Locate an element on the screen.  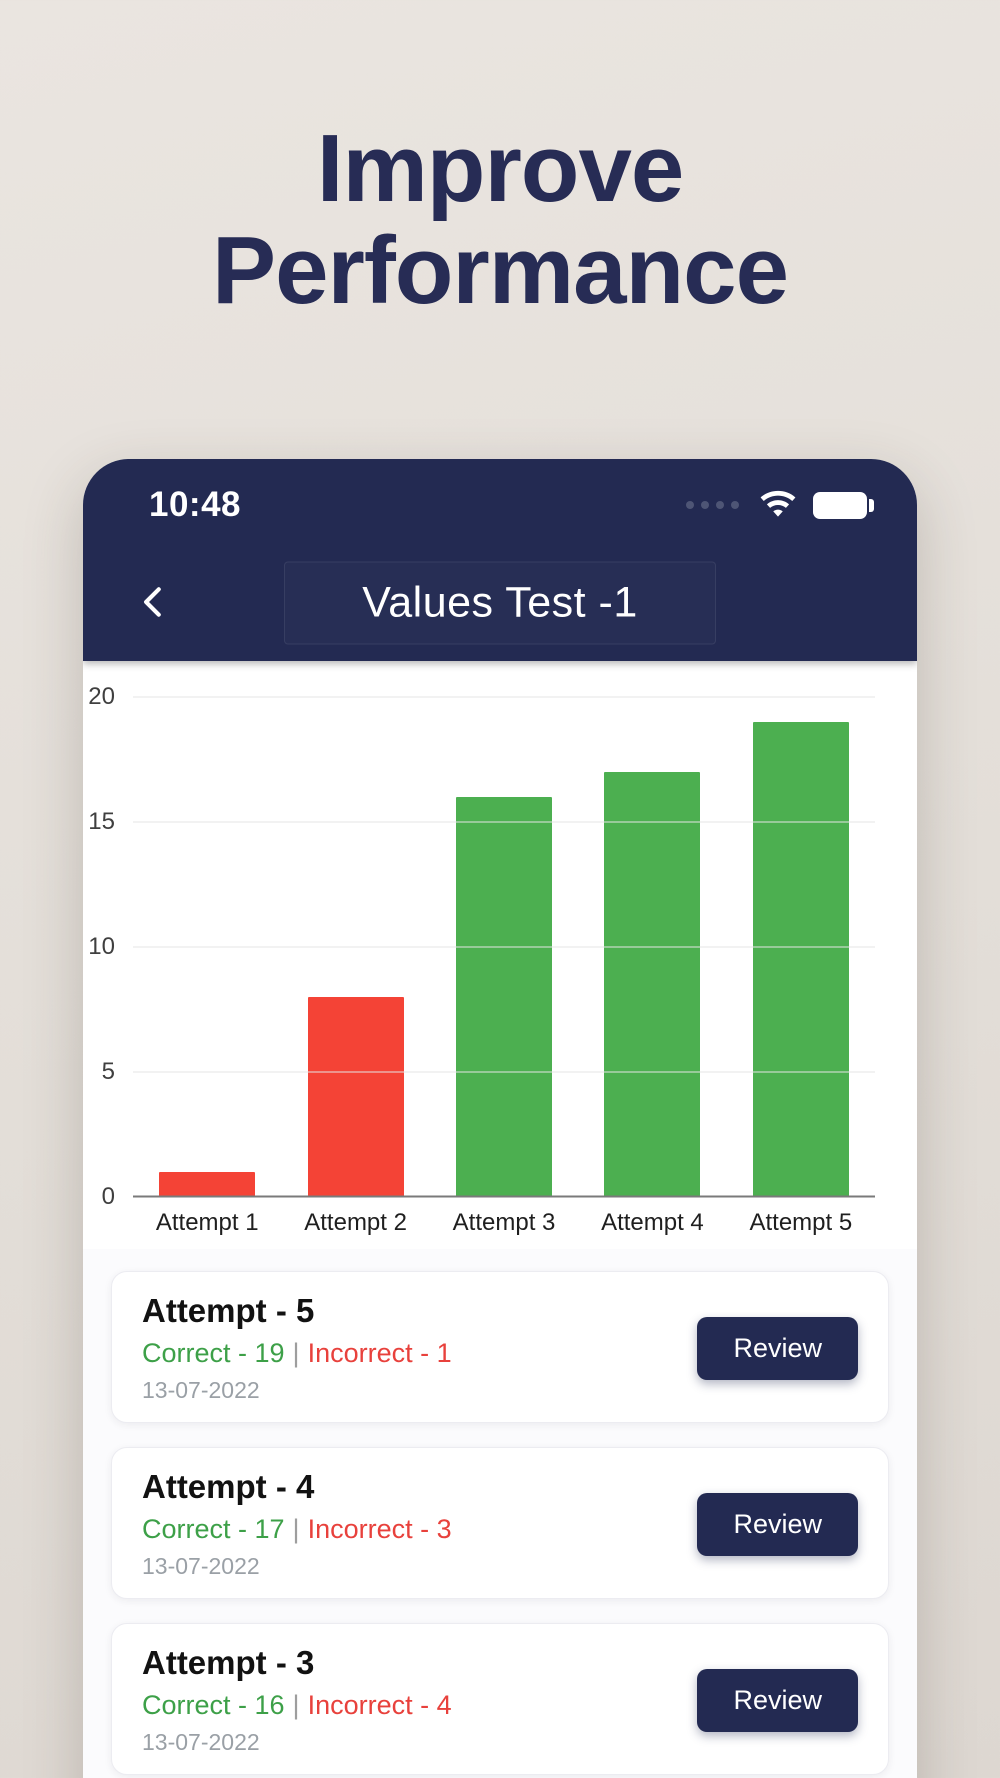
chart-slot-5: Attempt 5 is located at coordinates (801, 966).